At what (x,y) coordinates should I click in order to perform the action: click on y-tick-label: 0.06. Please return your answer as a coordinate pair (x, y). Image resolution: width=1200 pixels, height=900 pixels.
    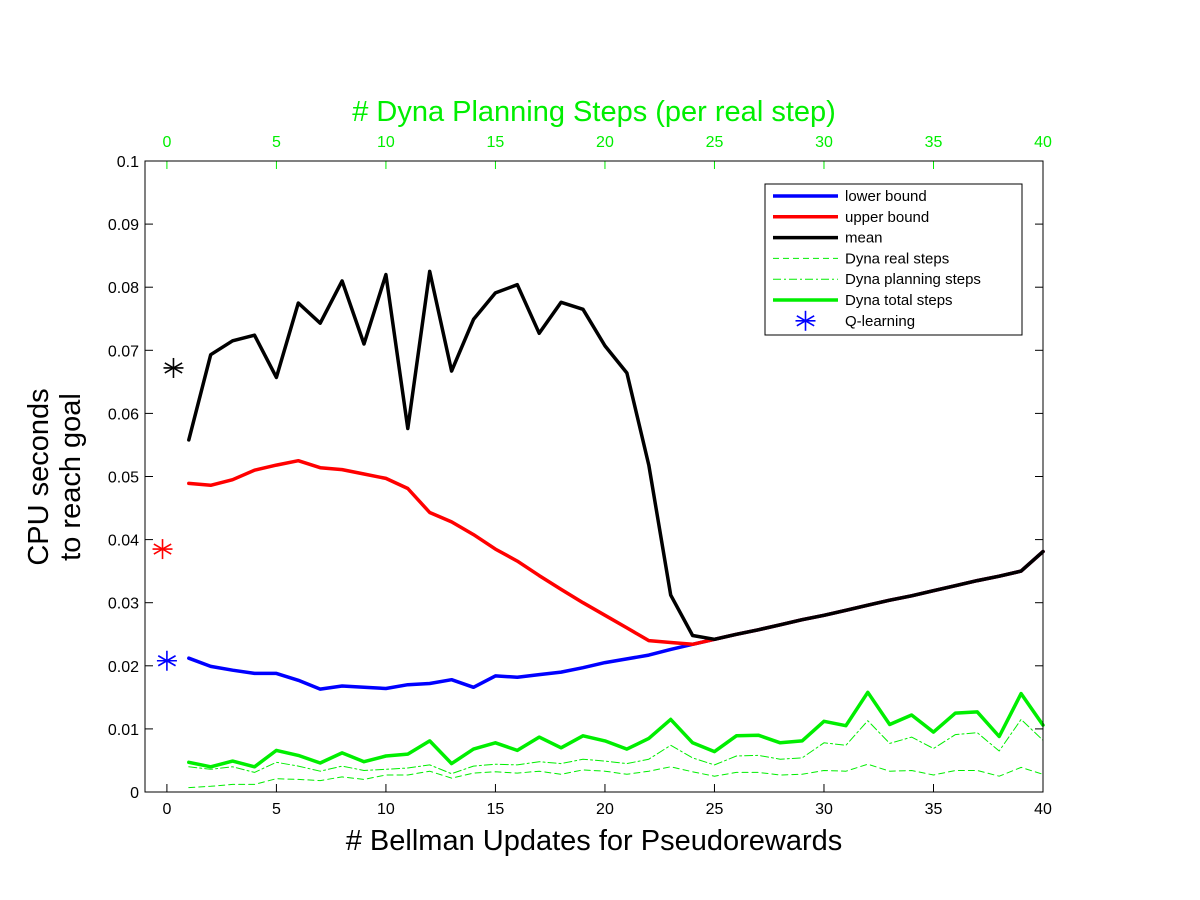
    Looking at the image, I should click on (123, 414).